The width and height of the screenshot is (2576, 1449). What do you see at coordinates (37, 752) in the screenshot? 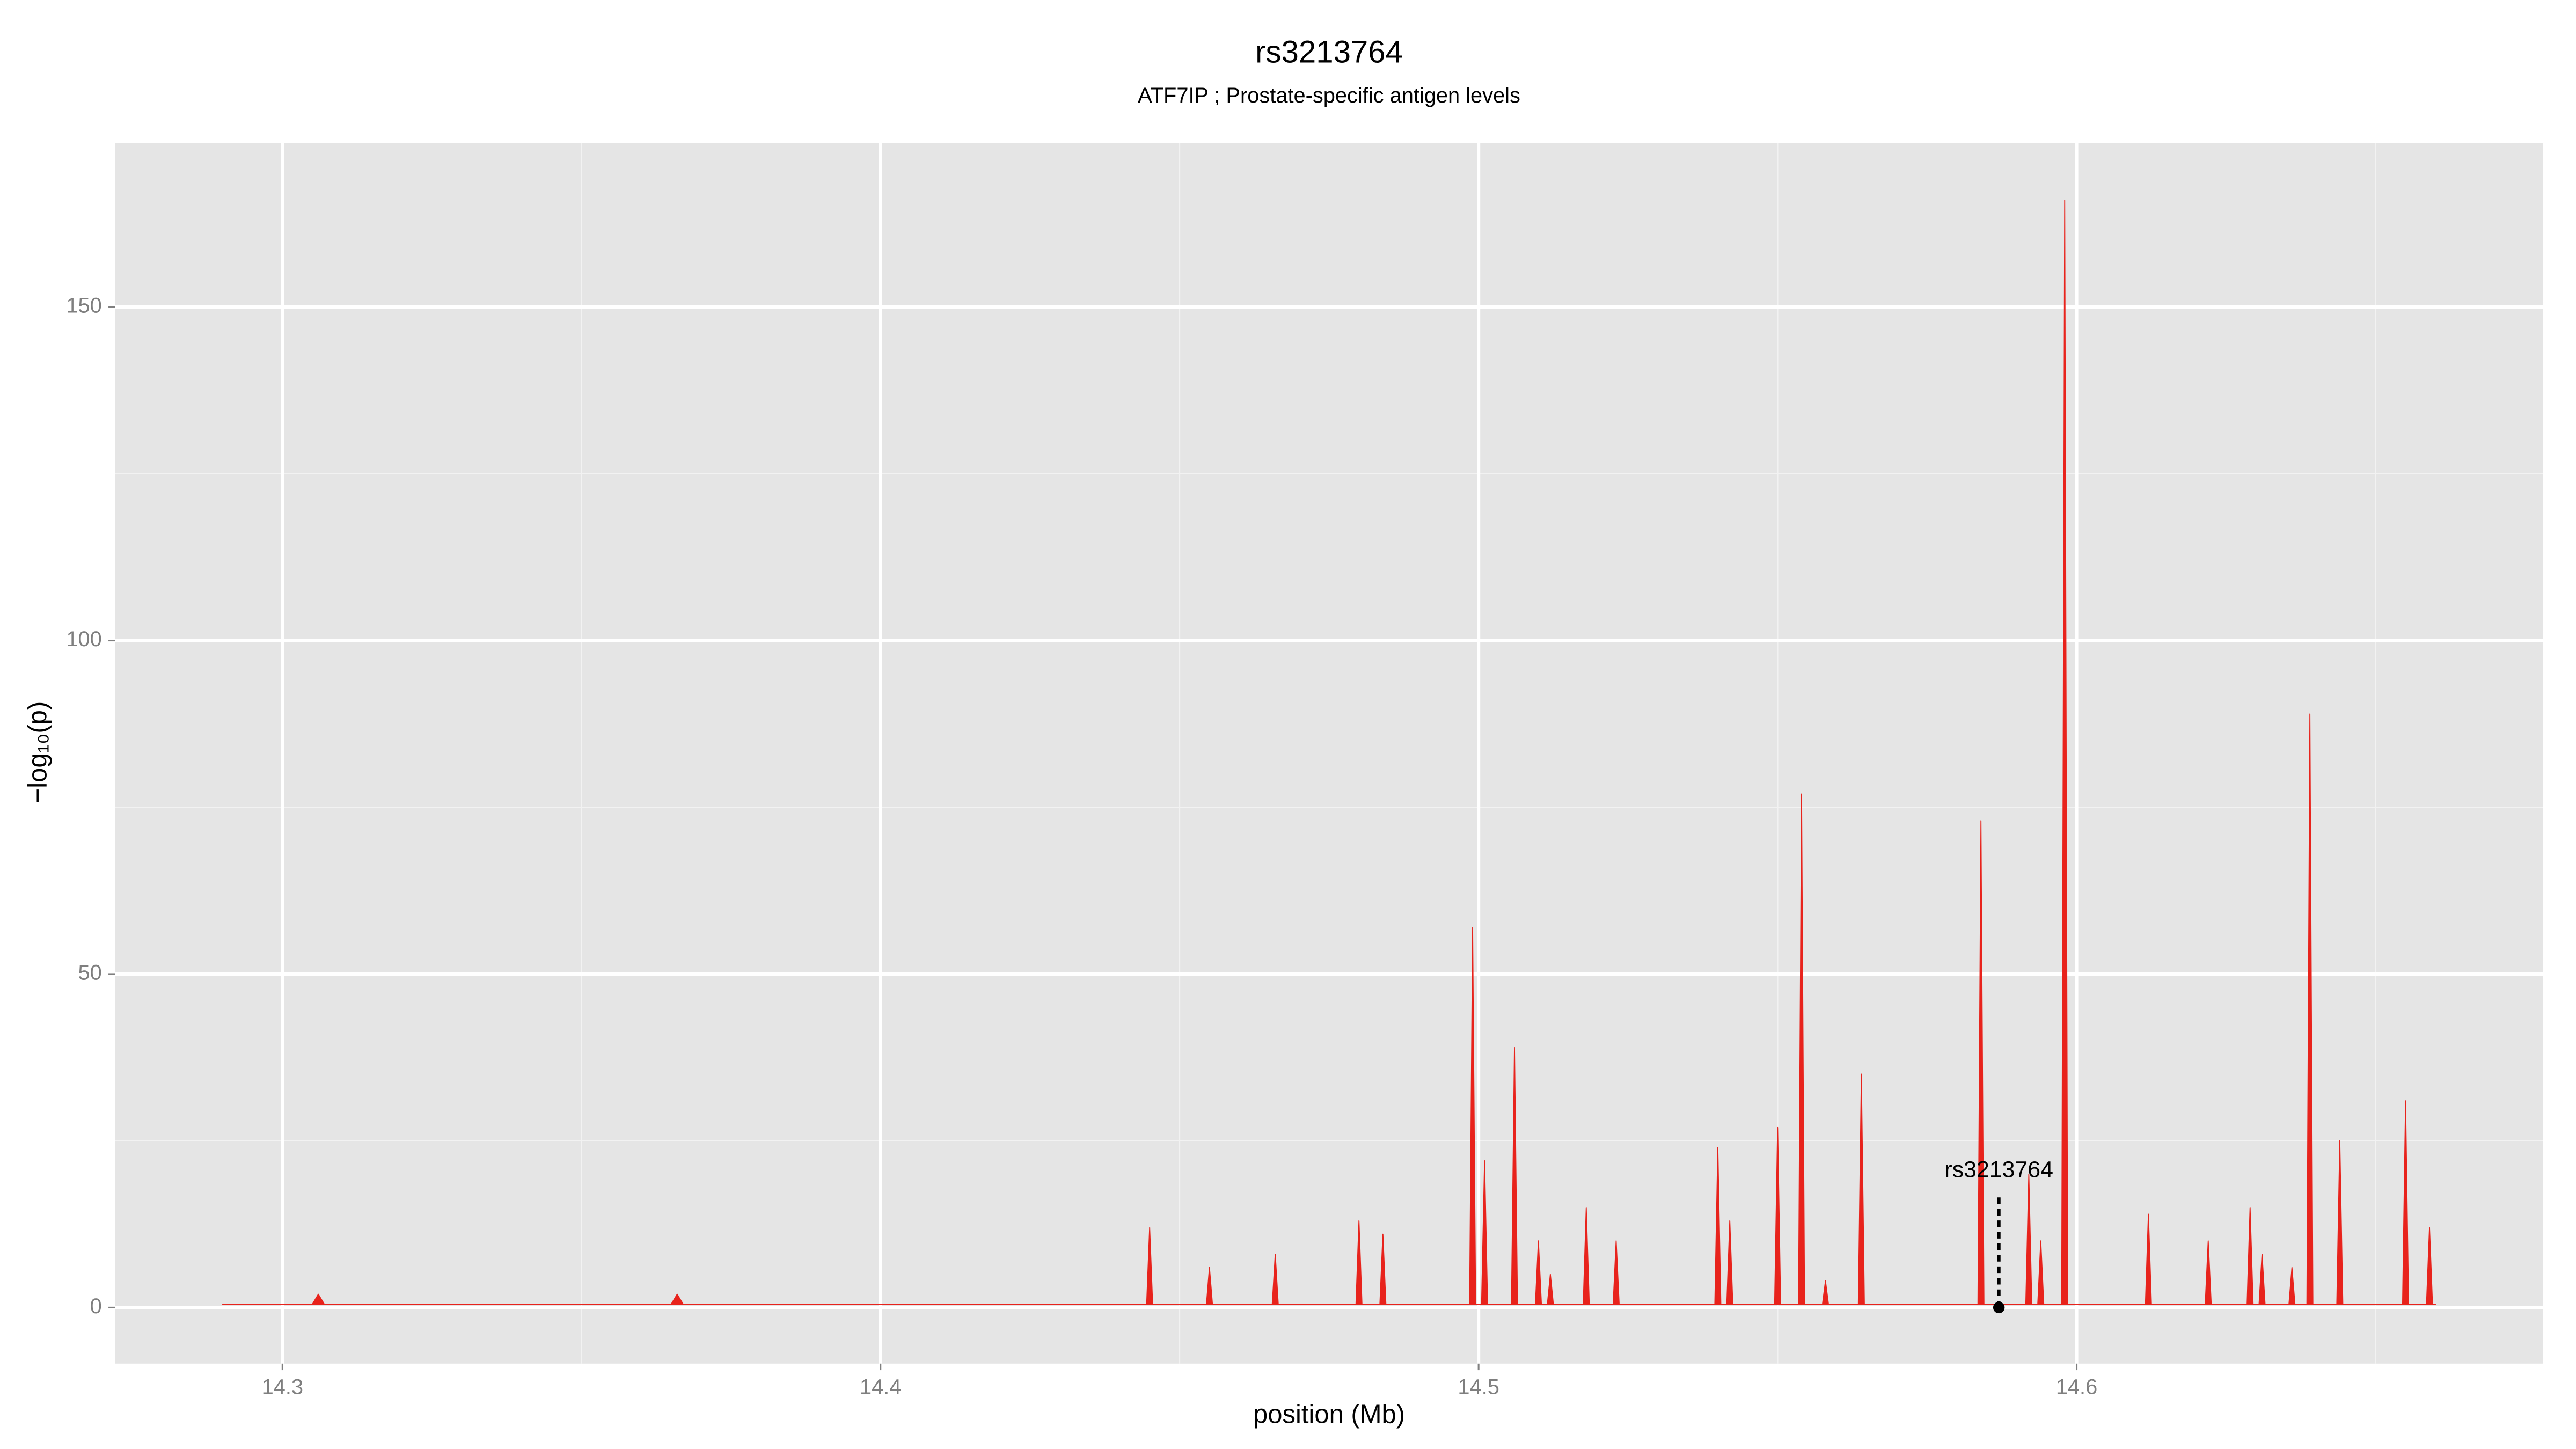
I see `y-axis-label: −log₁₀(p)` at bounding box center [37, 752].